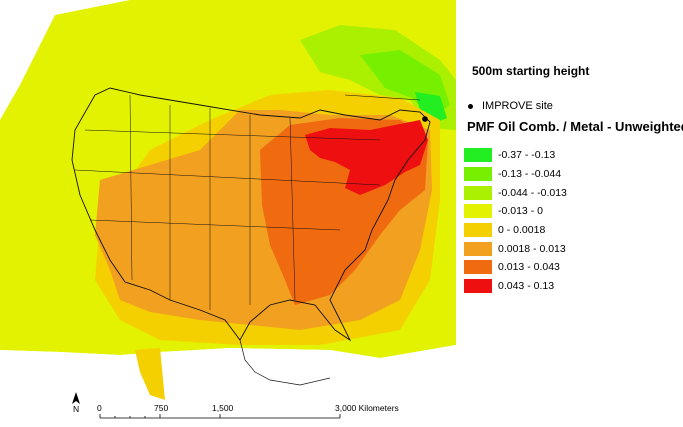 The width and height of the screenshot is (683, 427). What do you see at coordinates (529, 267) in the screenshot?
I see `legend-label: 0.013 - 0.043` at bounding box center [529, 267].